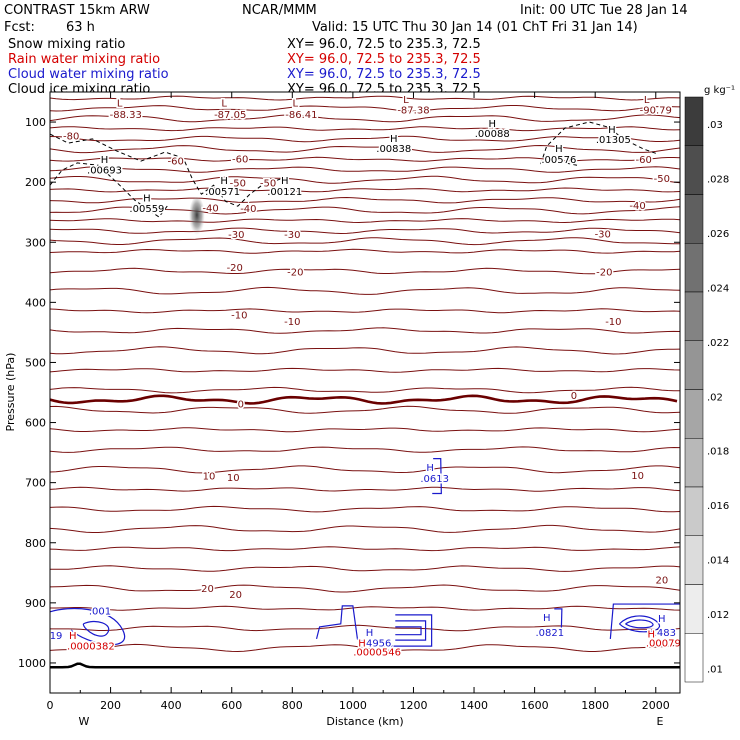 Image resolution: width=740 pixels, height=740 pixels. What do you see at coordinates (352, 182) in the screenshot?
I see `y-tick: 200` at bounding box center [352, 182].